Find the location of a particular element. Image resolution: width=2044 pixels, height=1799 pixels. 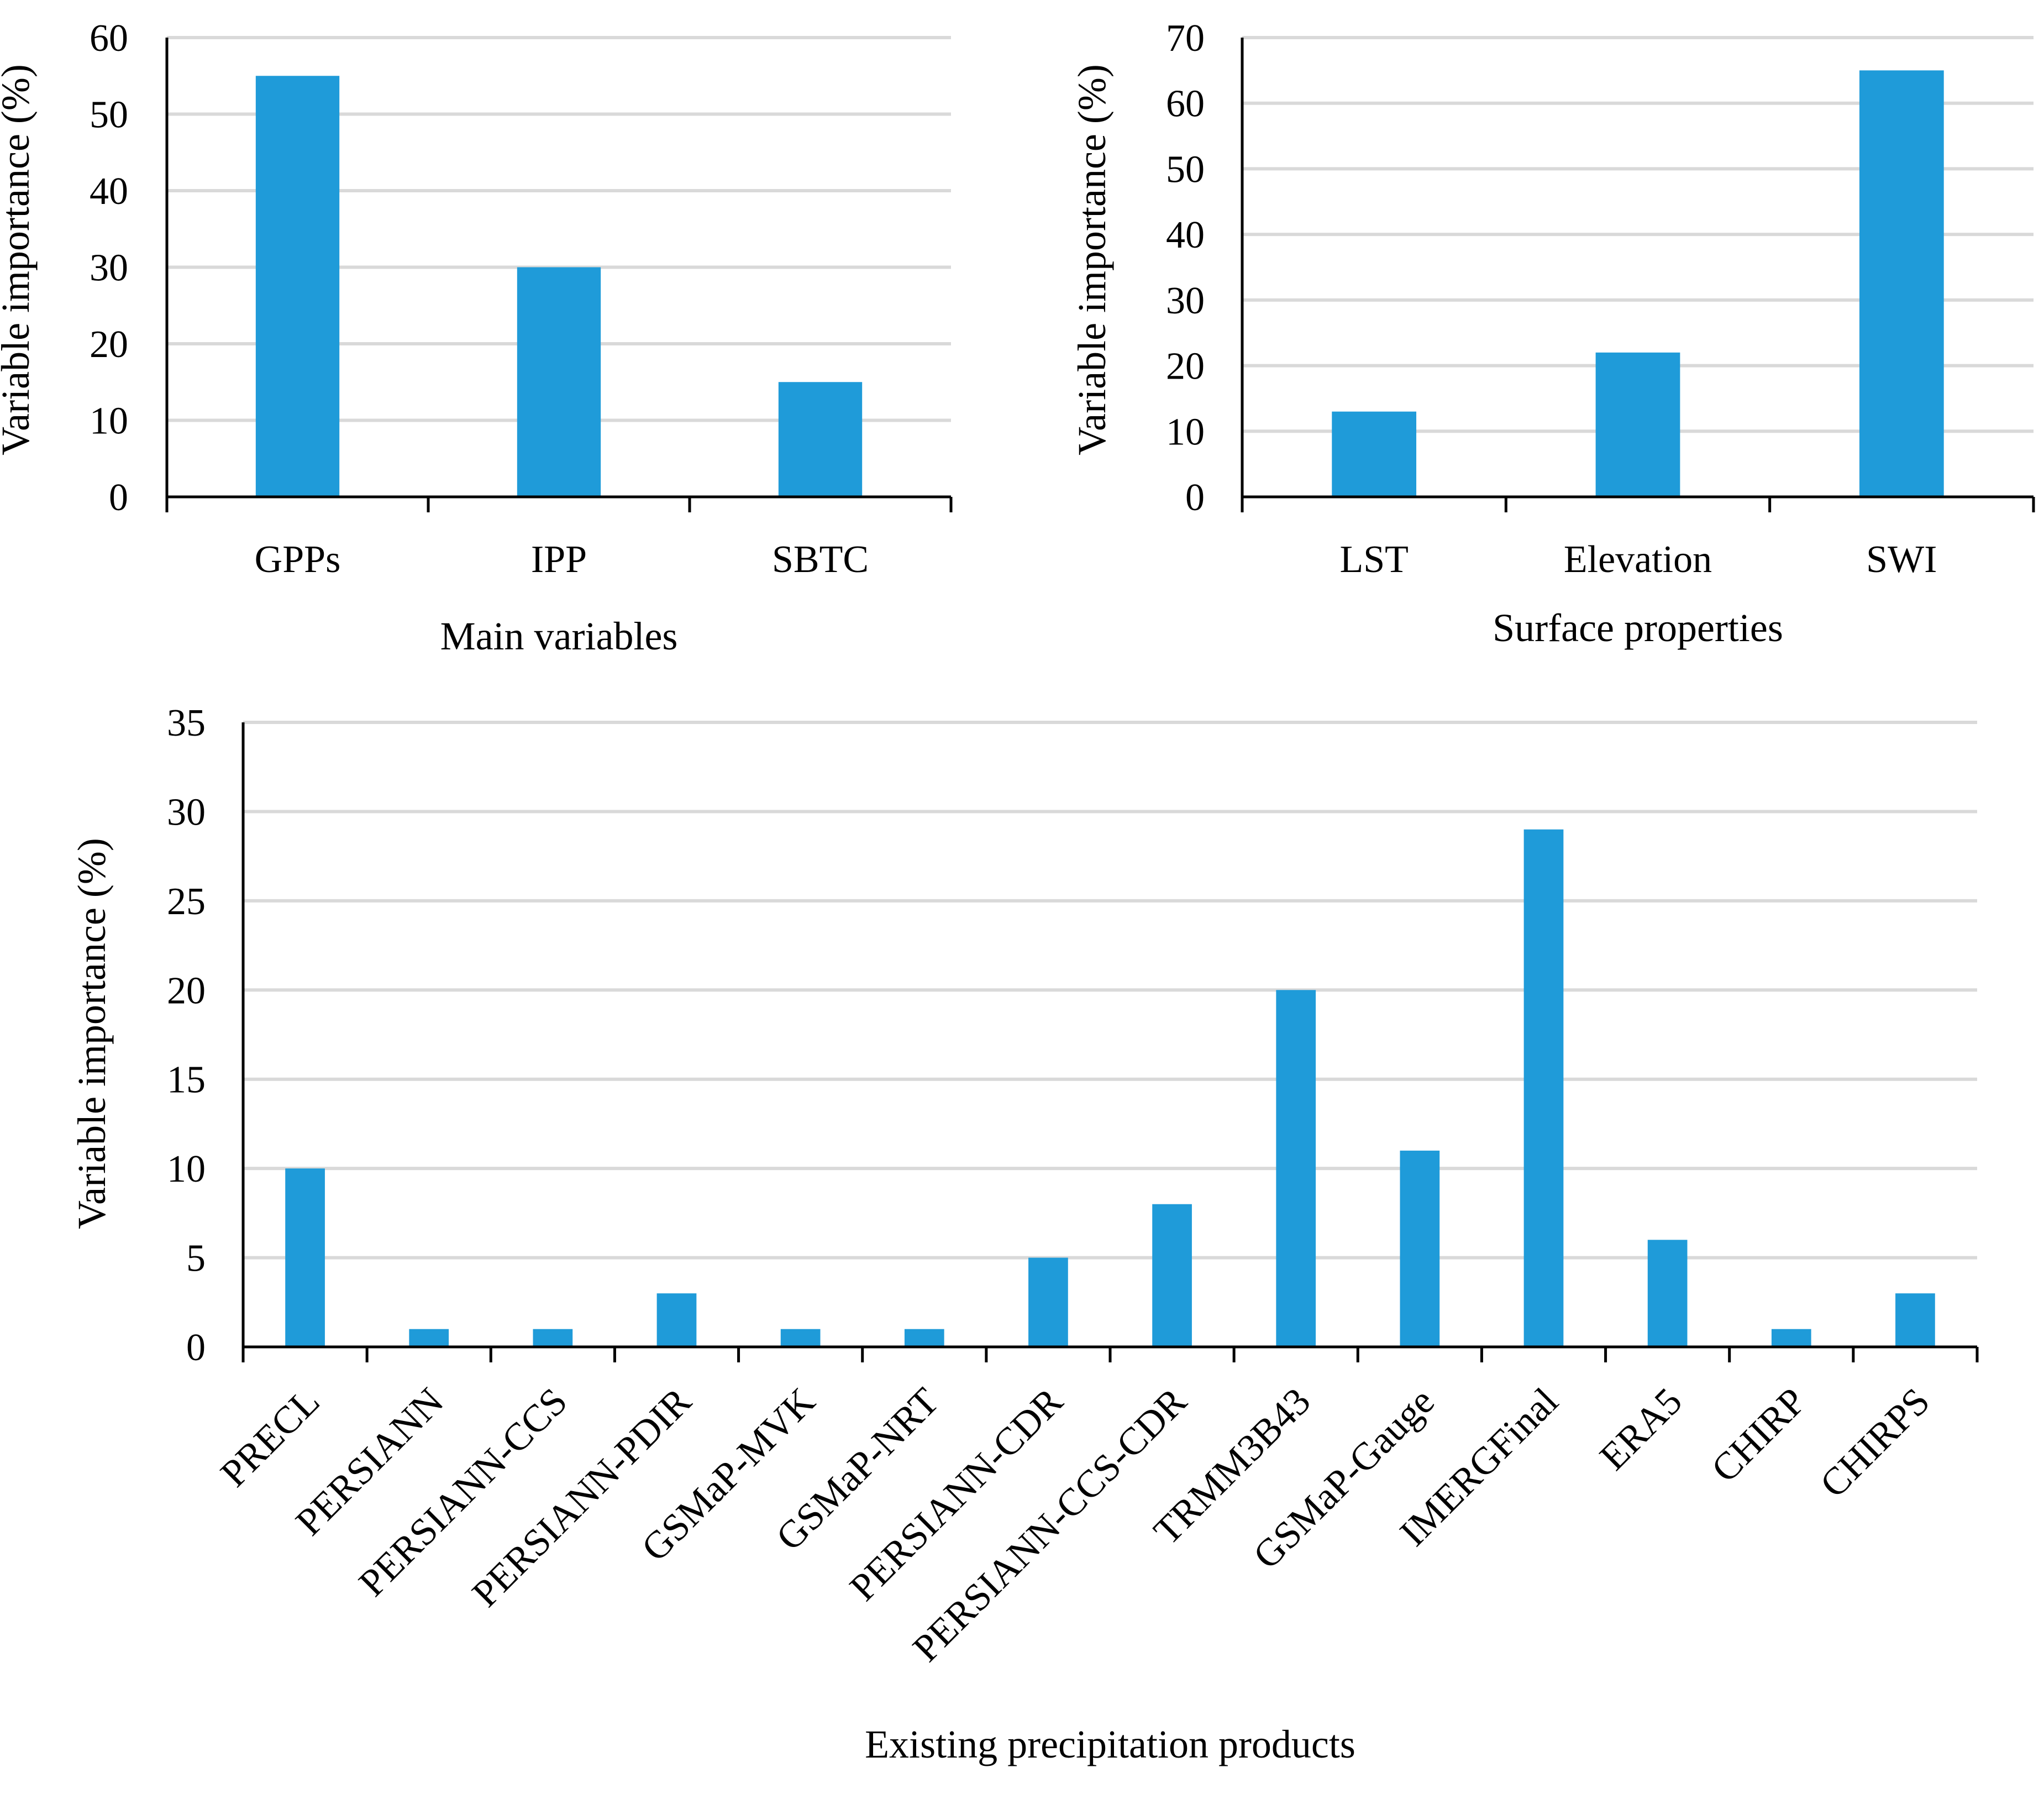

bar-chirps is located at coordinates (1915, 1320).